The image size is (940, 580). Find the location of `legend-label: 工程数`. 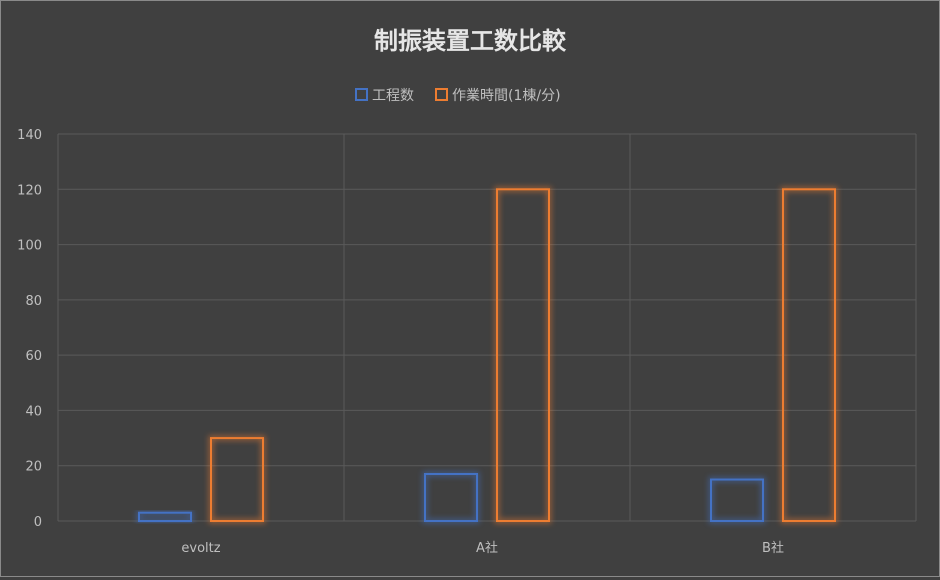

legend-label: 工程数 is located at coordinates (393, 96).